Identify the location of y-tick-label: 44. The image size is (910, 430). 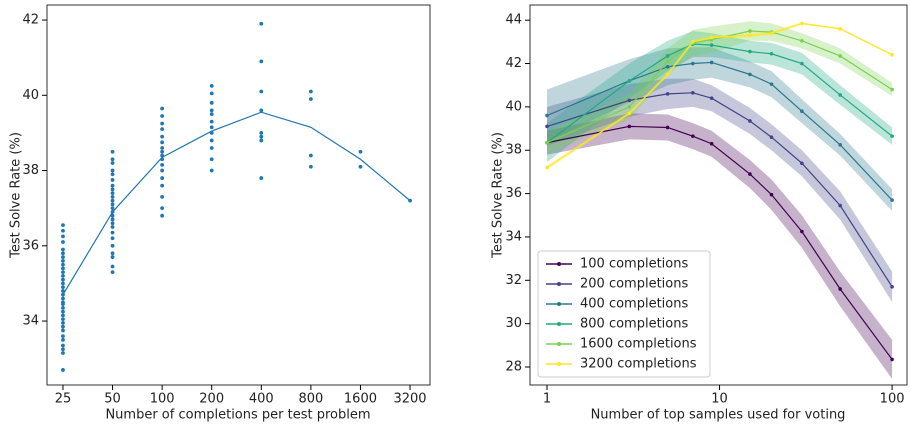
(513, 20).